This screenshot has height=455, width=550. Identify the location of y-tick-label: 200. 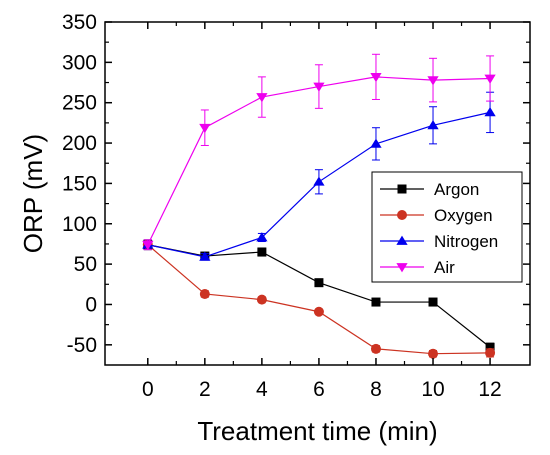
(79, 143).